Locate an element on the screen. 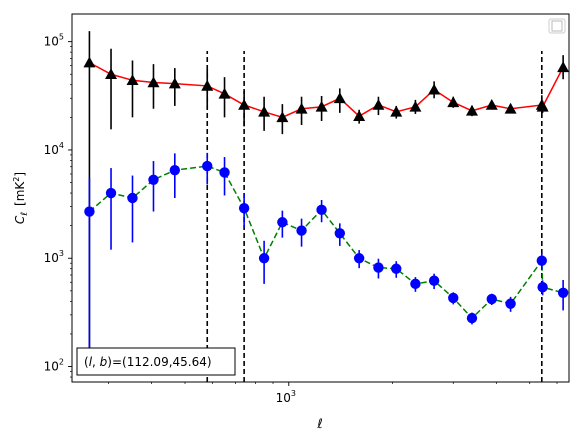 The image size is (580, 441). x-axis-label: ℓ is located at coordinates (319, 424).